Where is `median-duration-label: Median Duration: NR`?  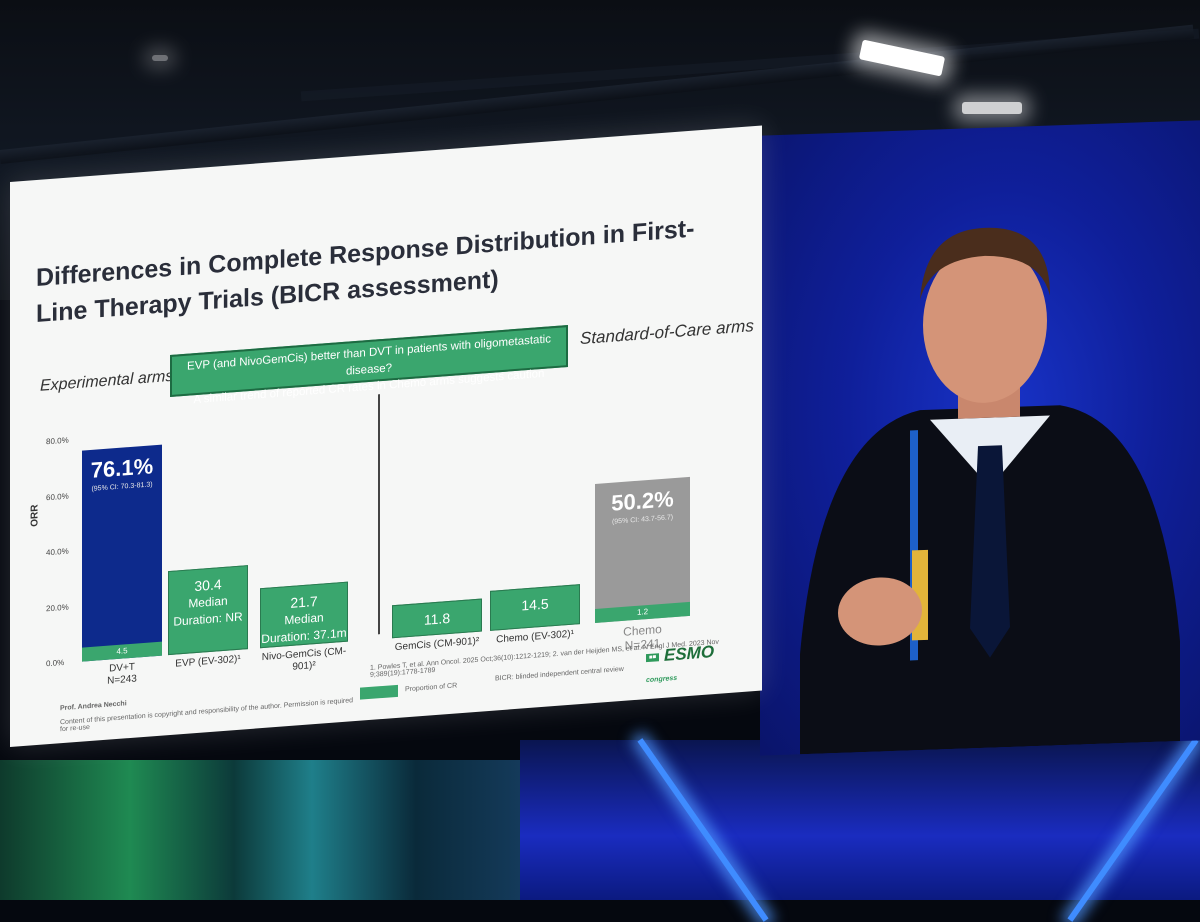 median-duration-label: Median Duration: NR is located at coordinates (208, 611).